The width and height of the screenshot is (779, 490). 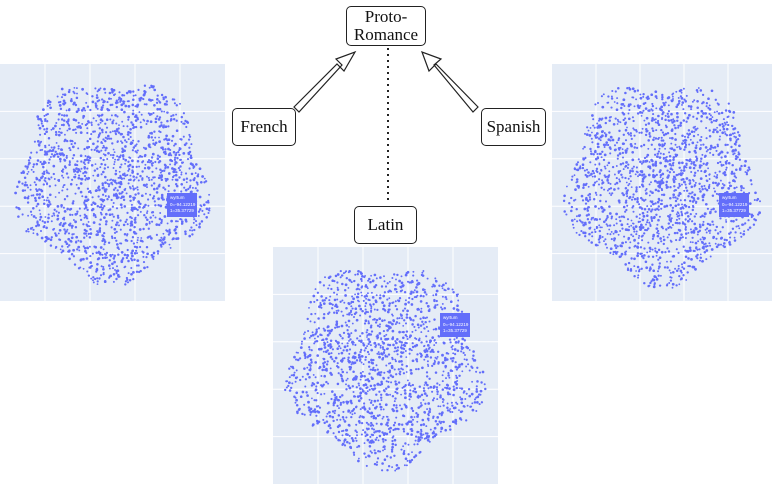 I want to click on spanish-node: Spanish, so click(x=513, y=127).